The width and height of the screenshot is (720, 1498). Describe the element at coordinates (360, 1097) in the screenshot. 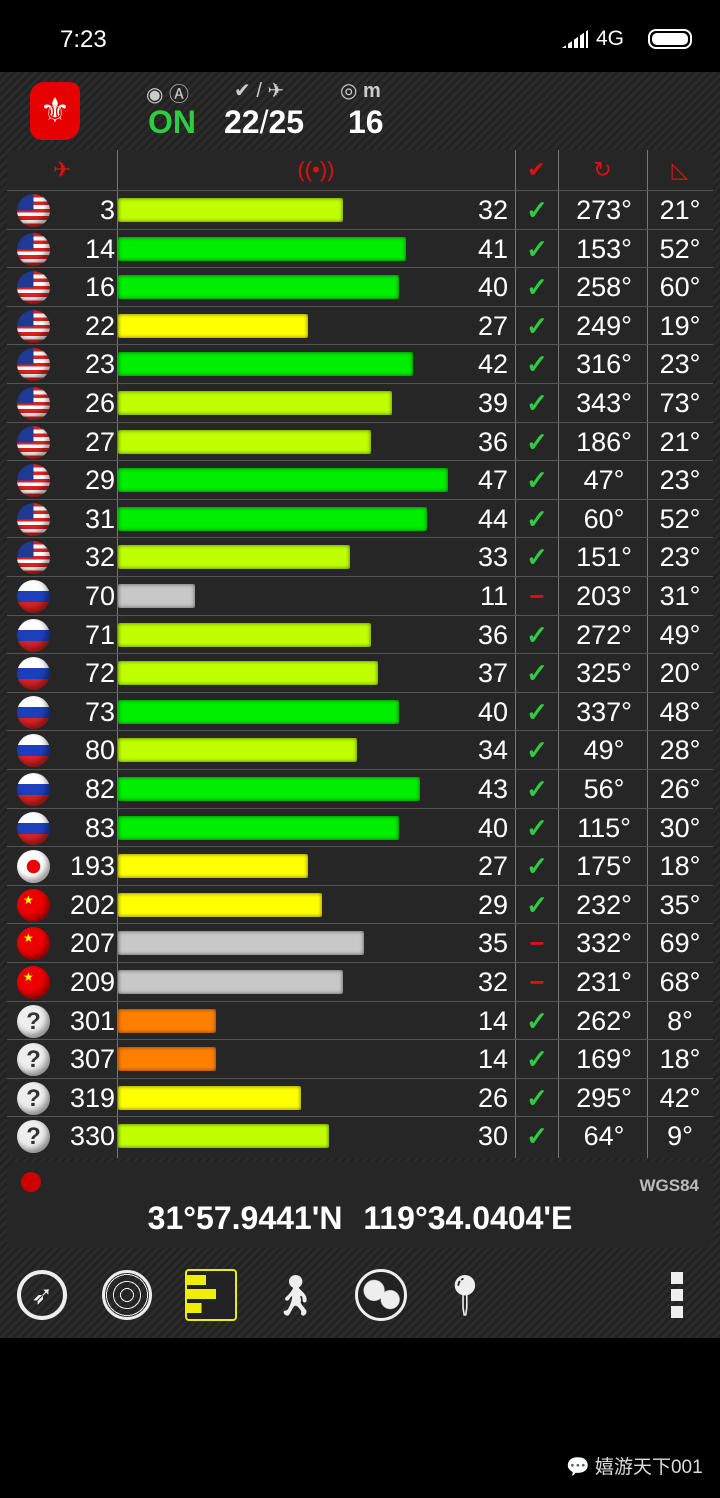

I see `satellite-row: ? 319 26 ✓ 295° 42°` at that location.